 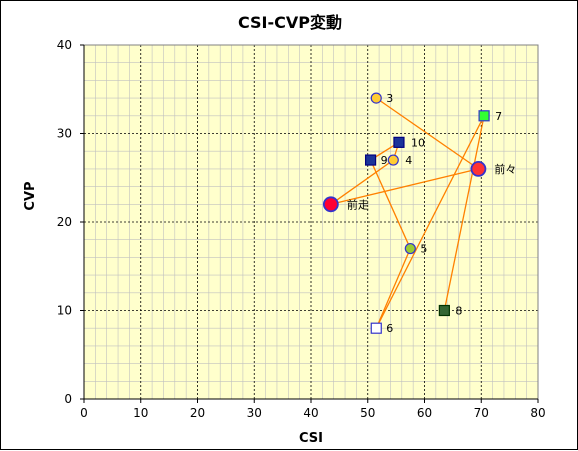 What do you see at coordinates (84, 413) in the screenshot?
I see `x-tick-label: 0` at bounding box center [84, 413].